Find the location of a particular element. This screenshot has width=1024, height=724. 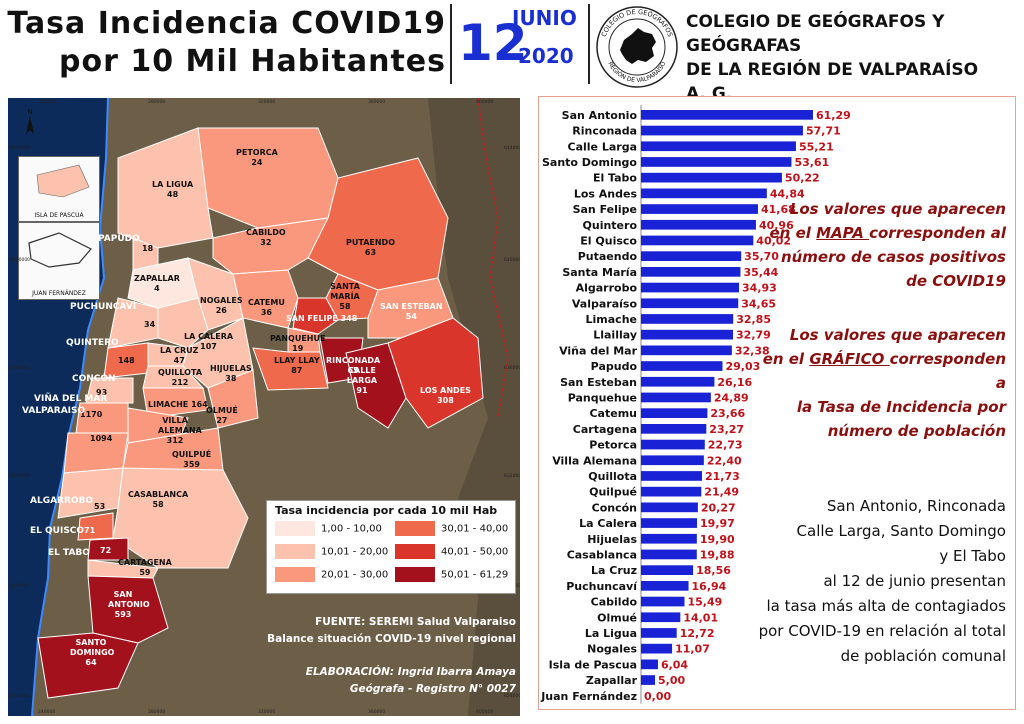

map-label: CARTAGENA 59 is located at coordinates (145, 567).